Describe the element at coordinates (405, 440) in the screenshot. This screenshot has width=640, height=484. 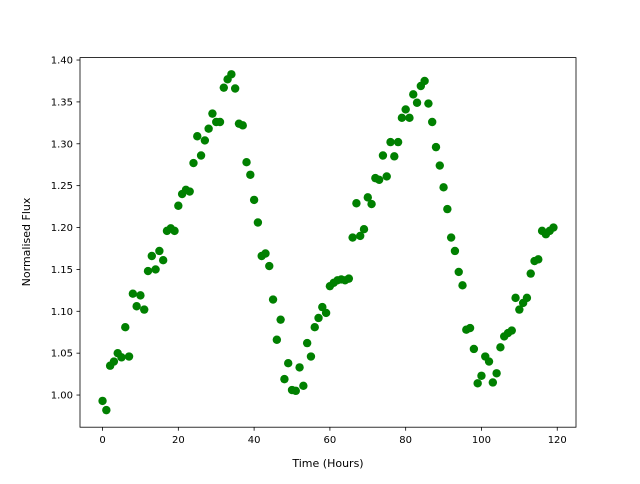
I see `x-tick-label: 80` at that location.